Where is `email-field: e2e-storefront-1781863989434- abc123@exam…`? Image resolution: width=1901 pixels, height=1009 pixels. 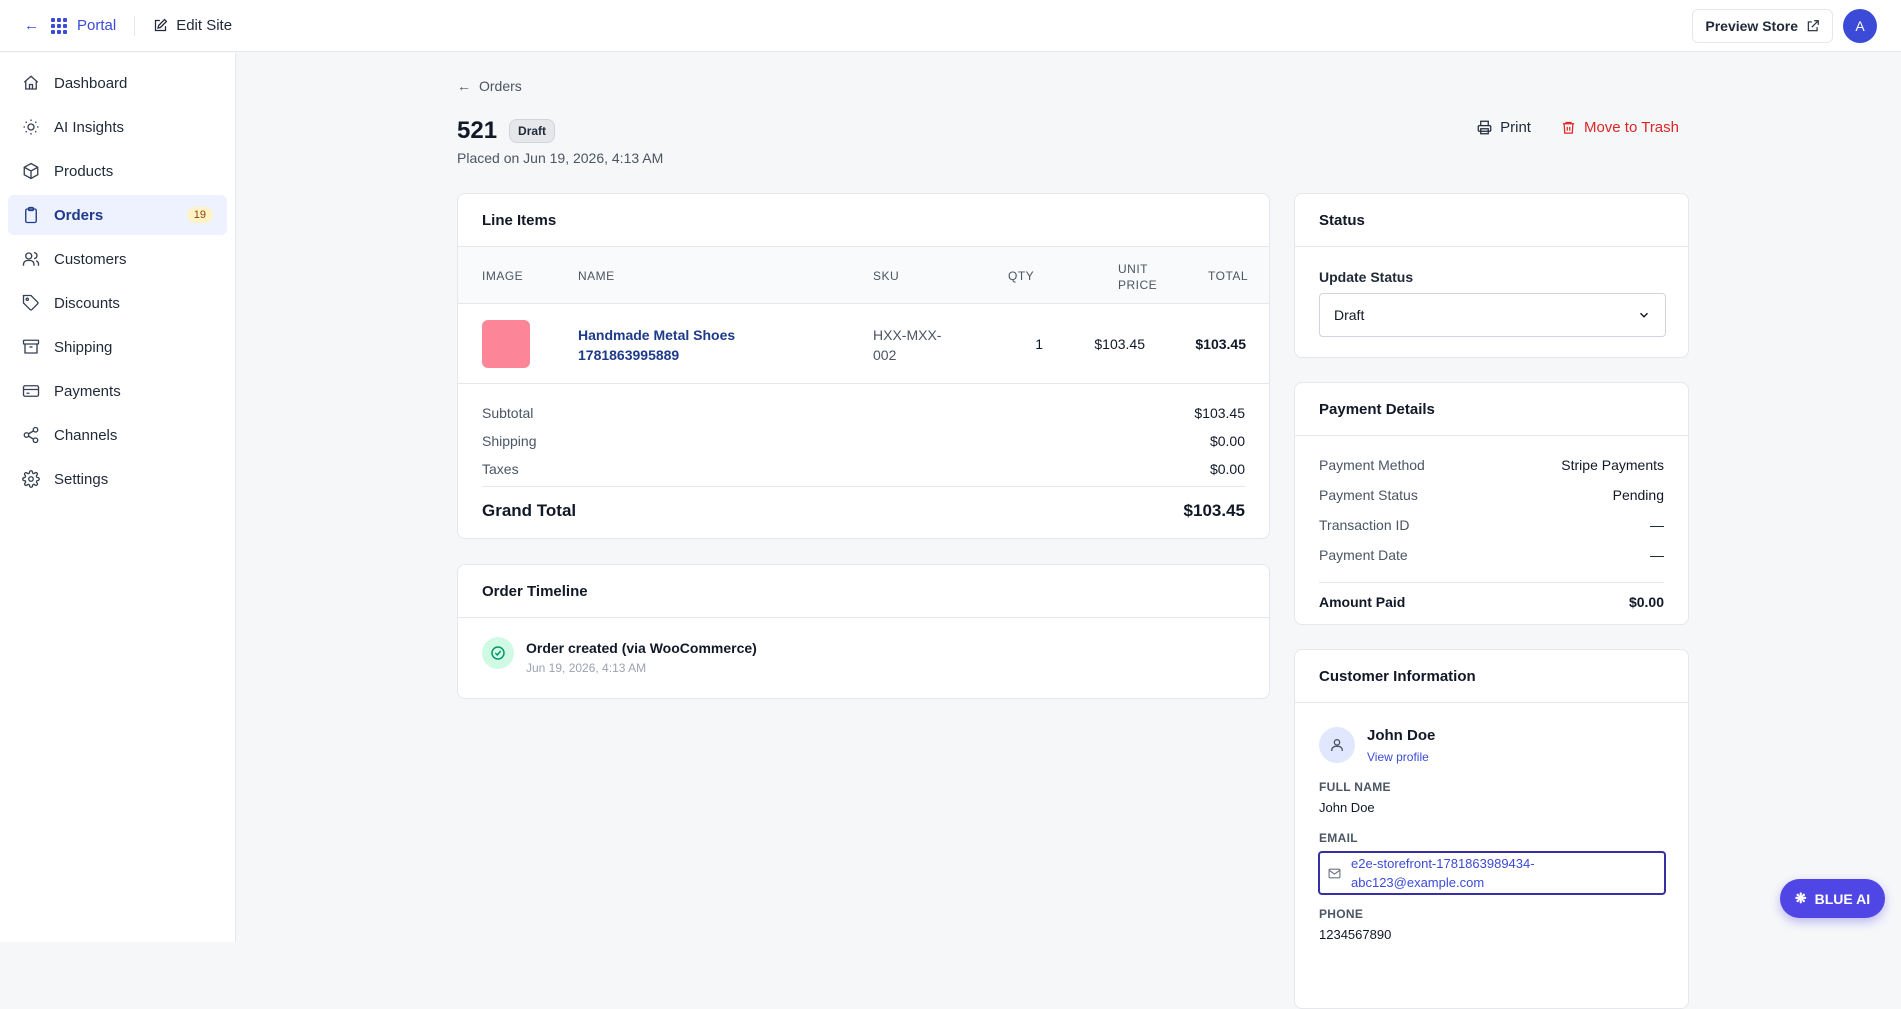 email-field: e2e-storefront-1781863989434- abc123@exam… is located at coordinates (1492, 873).